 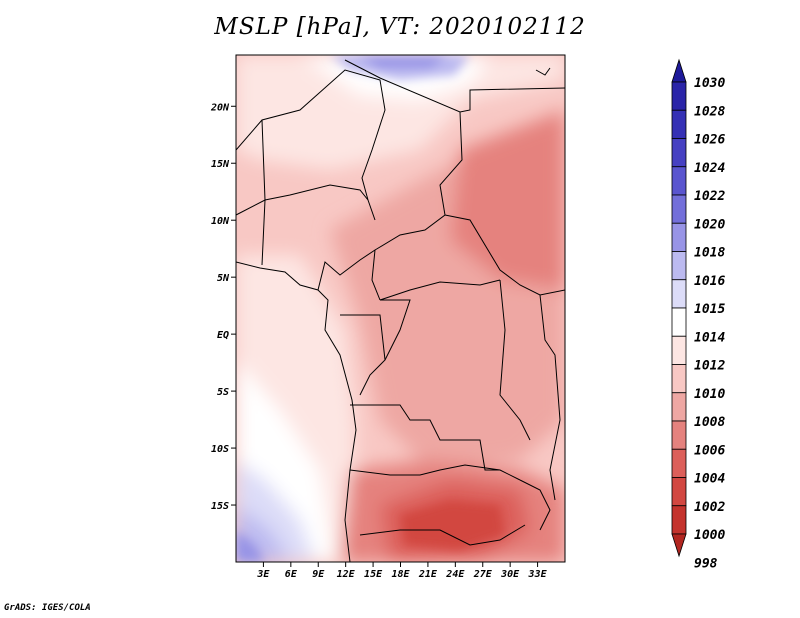 I want to click on border-angola-drc, so click(x=425, y=437).